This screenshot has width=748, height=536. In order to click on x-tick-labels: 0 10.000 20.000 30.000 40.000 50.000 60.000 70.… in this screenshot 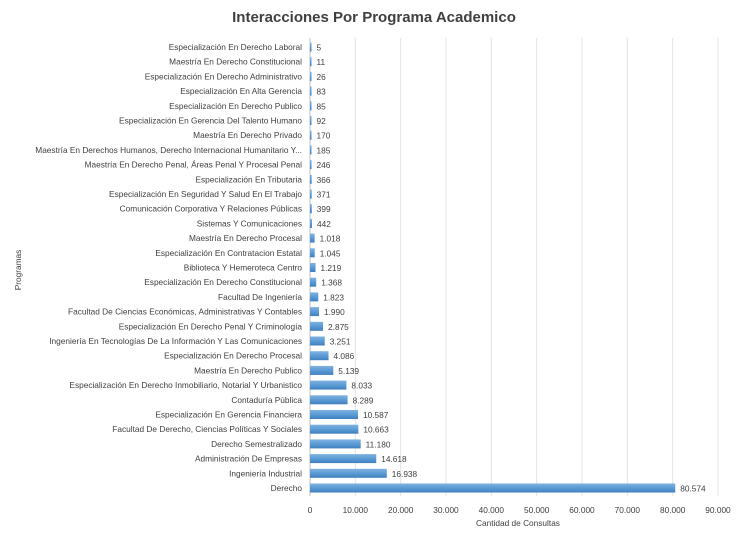, I will do `click(519, 510)`.